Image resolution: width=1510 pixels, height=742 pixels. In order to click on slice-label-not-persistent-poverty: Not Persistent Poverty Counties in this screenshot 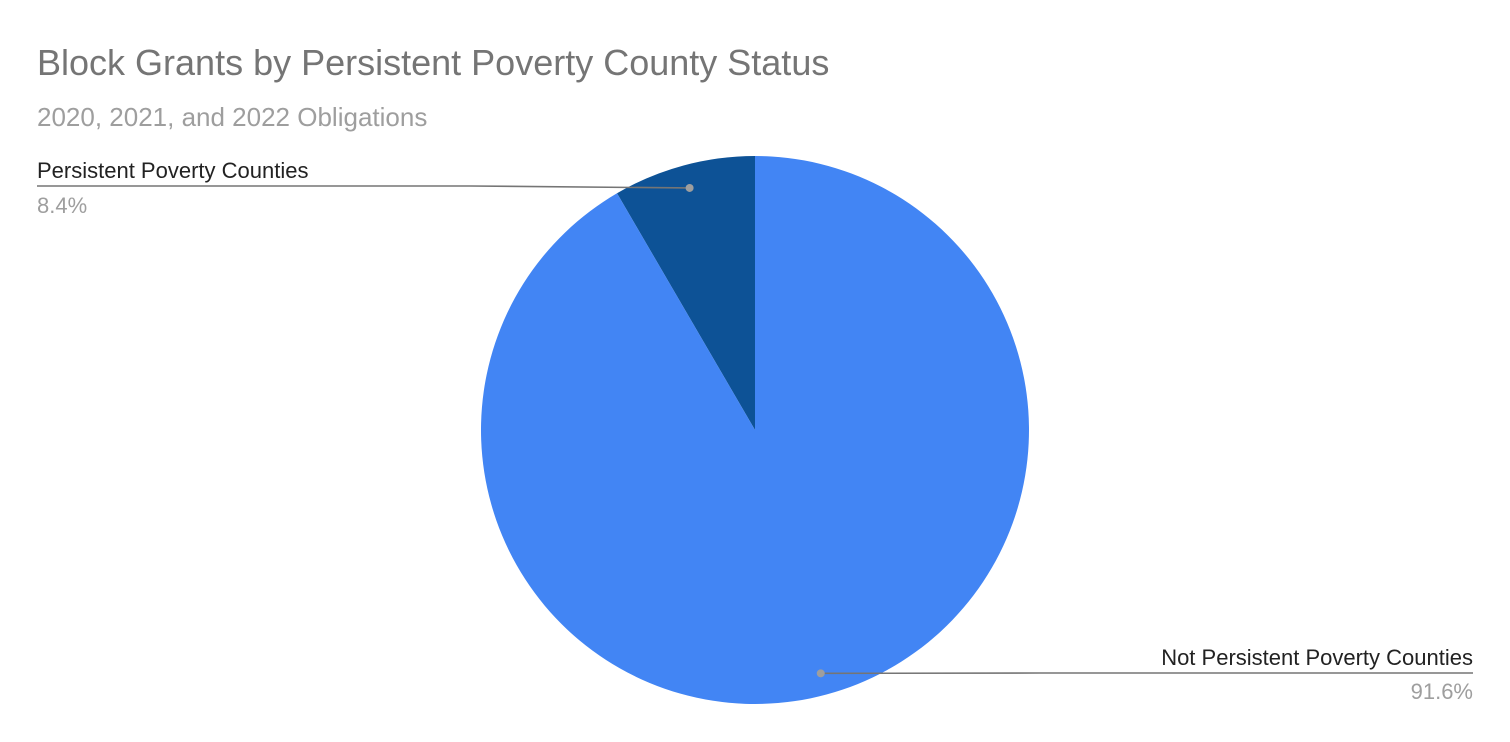, I will do `click(1317, 657)`.